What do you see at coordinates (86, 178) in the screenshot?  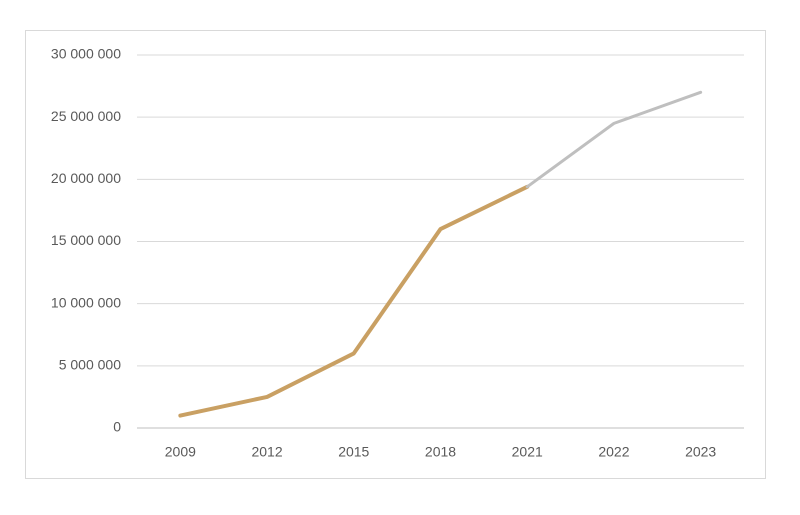 I see `y-tick-label: 20 000 000` at bounding box center [86, 178].